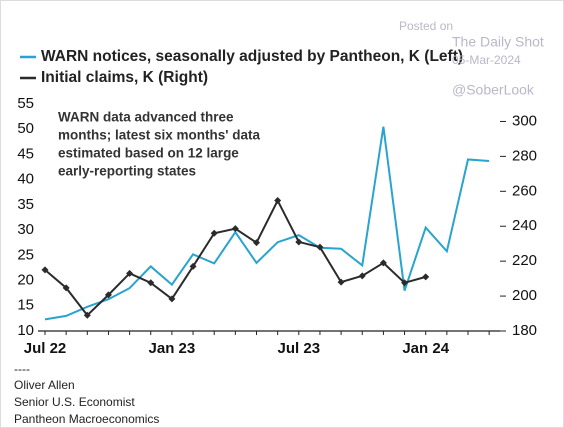 The image size is (564, 428). I want to click on y-tick-label: 20, so click(25, 280).